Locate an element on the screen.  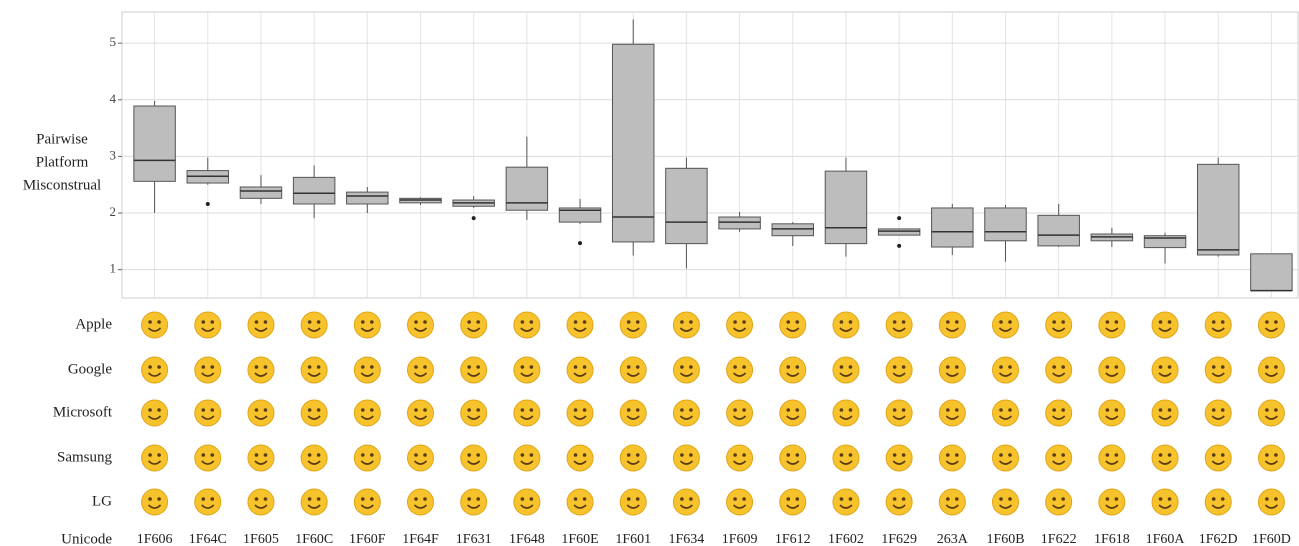
x-tick-label: 1F60D is located at coordinates (1271, 539).